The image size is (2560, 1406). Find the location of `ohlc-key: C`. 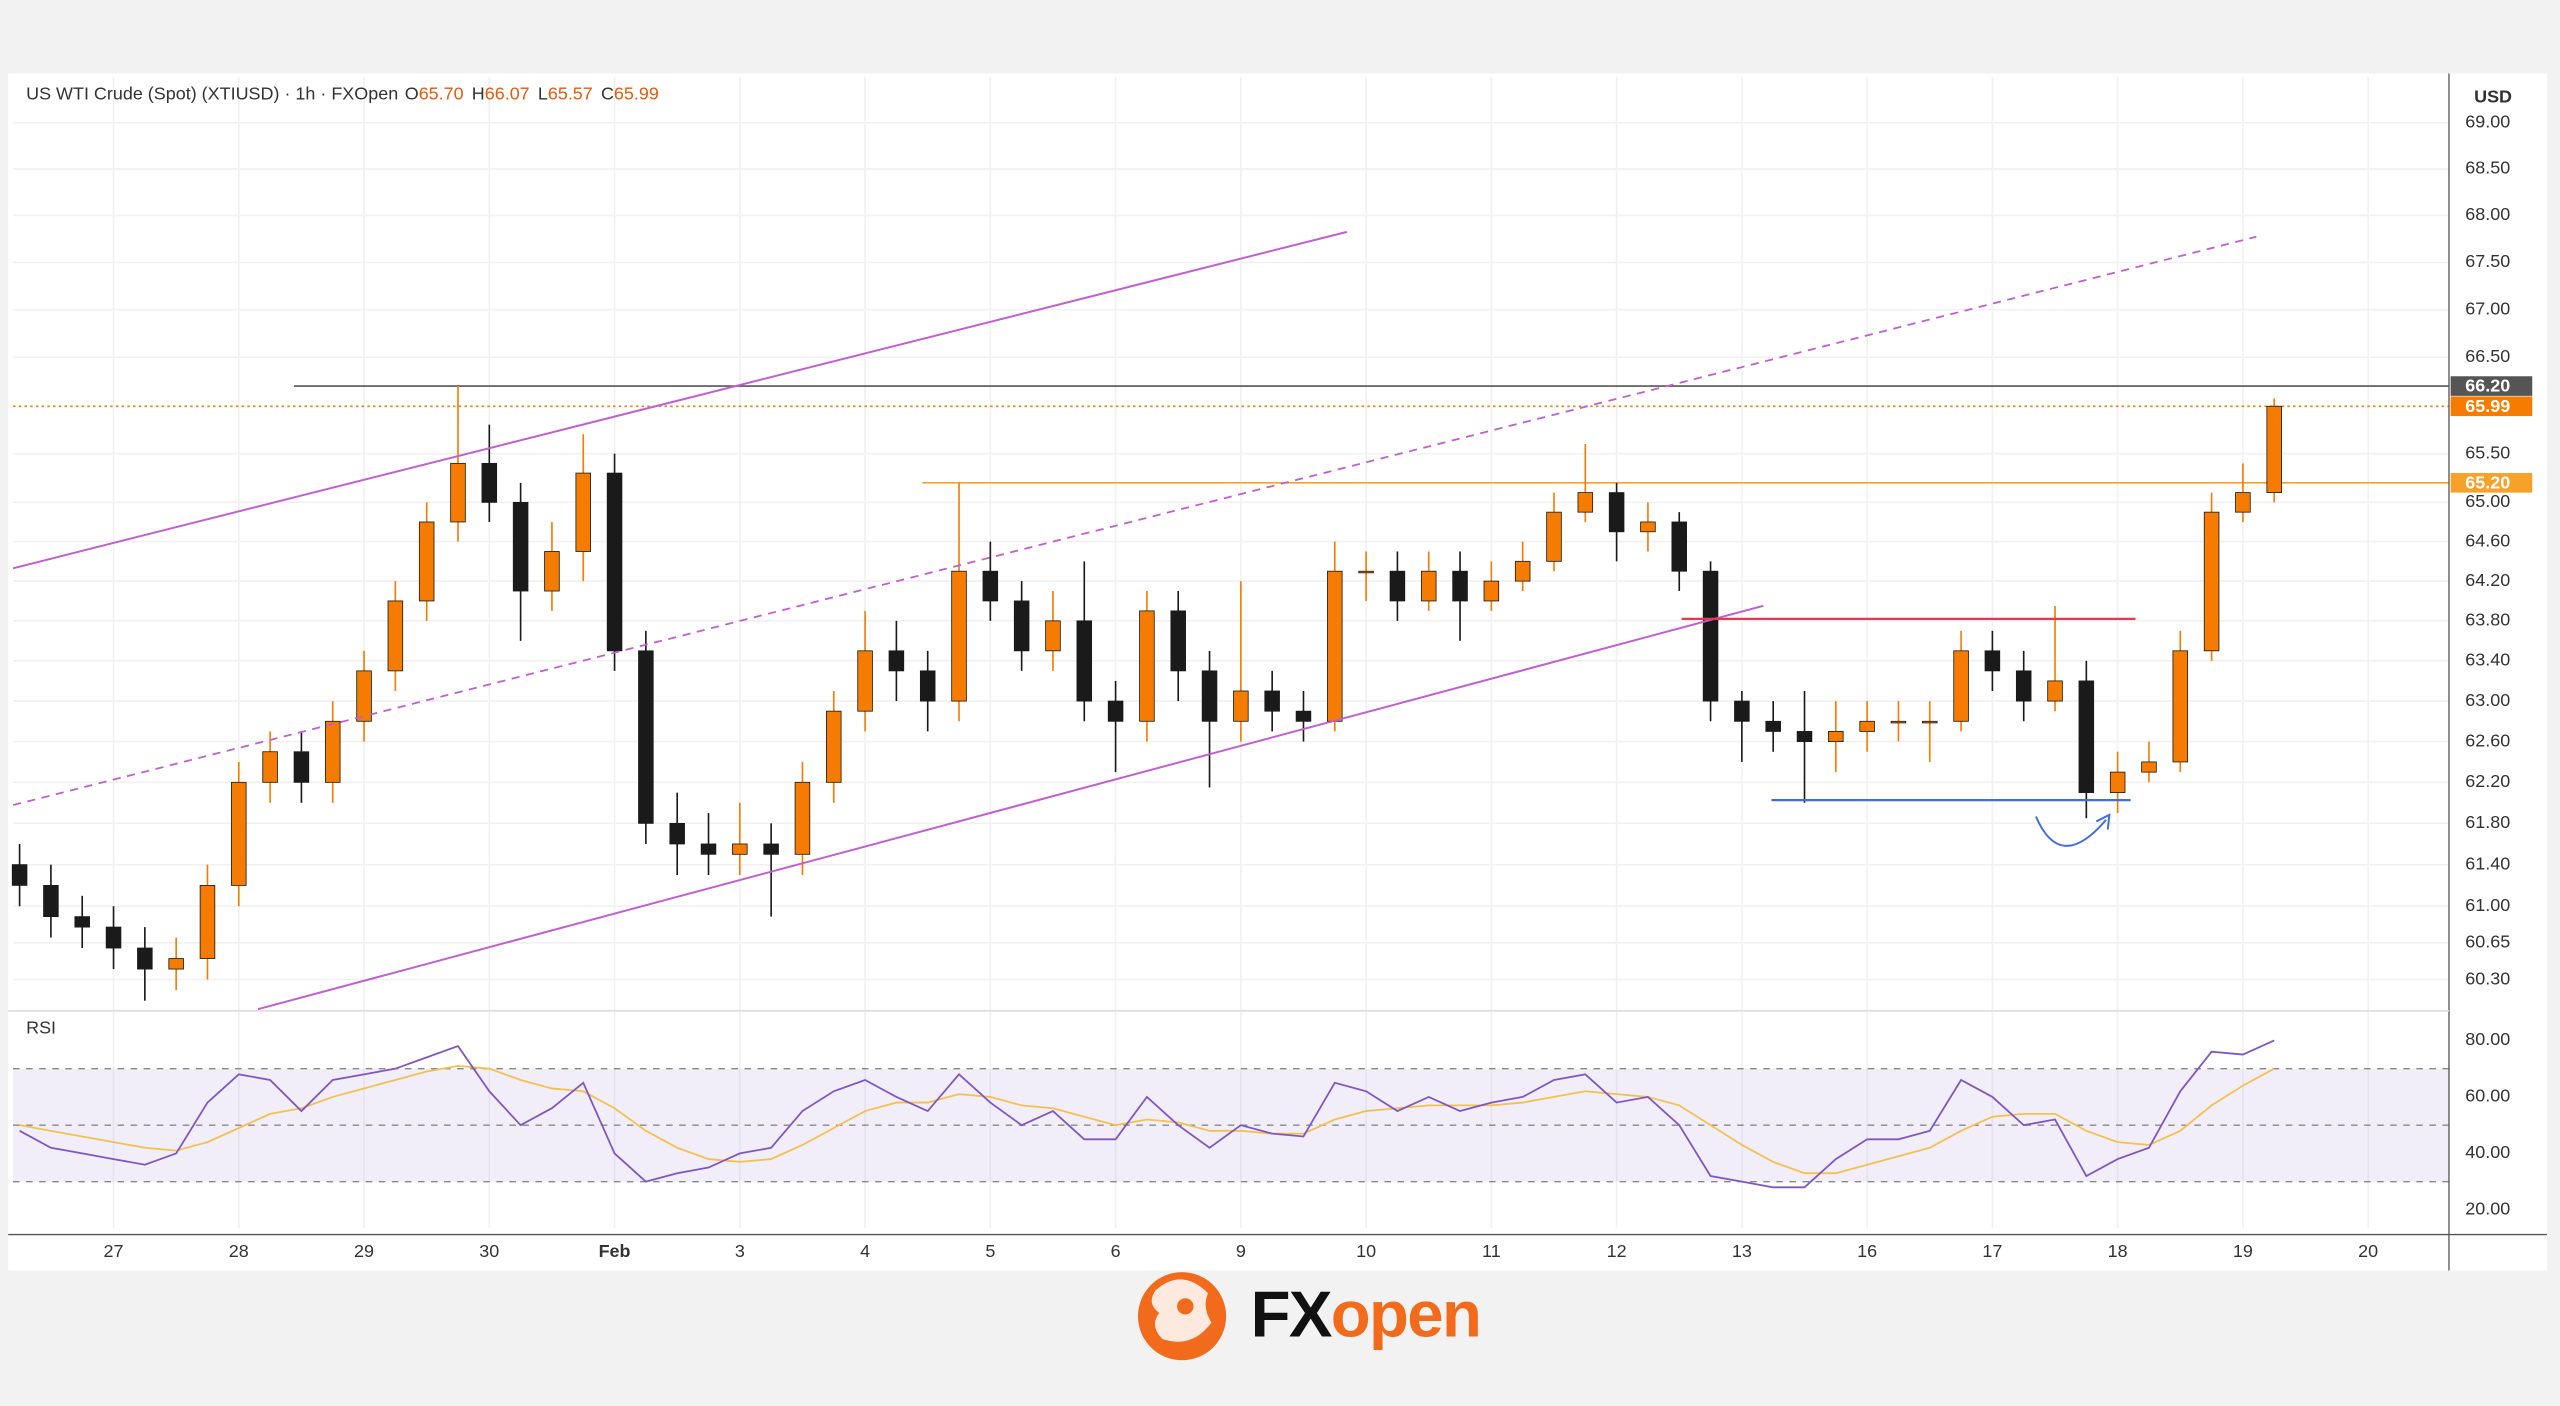

ohlc-key: C is located at coordinates (607, 93).